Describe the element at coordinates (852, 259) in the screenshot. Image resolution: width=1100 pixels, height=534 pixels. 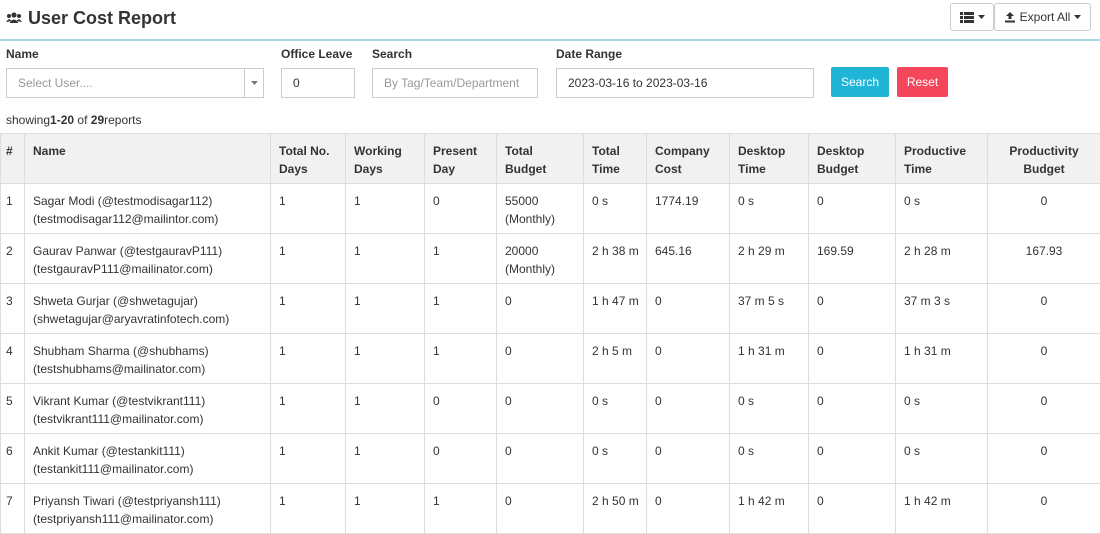
I see `table-cell: 169.59` at that location.